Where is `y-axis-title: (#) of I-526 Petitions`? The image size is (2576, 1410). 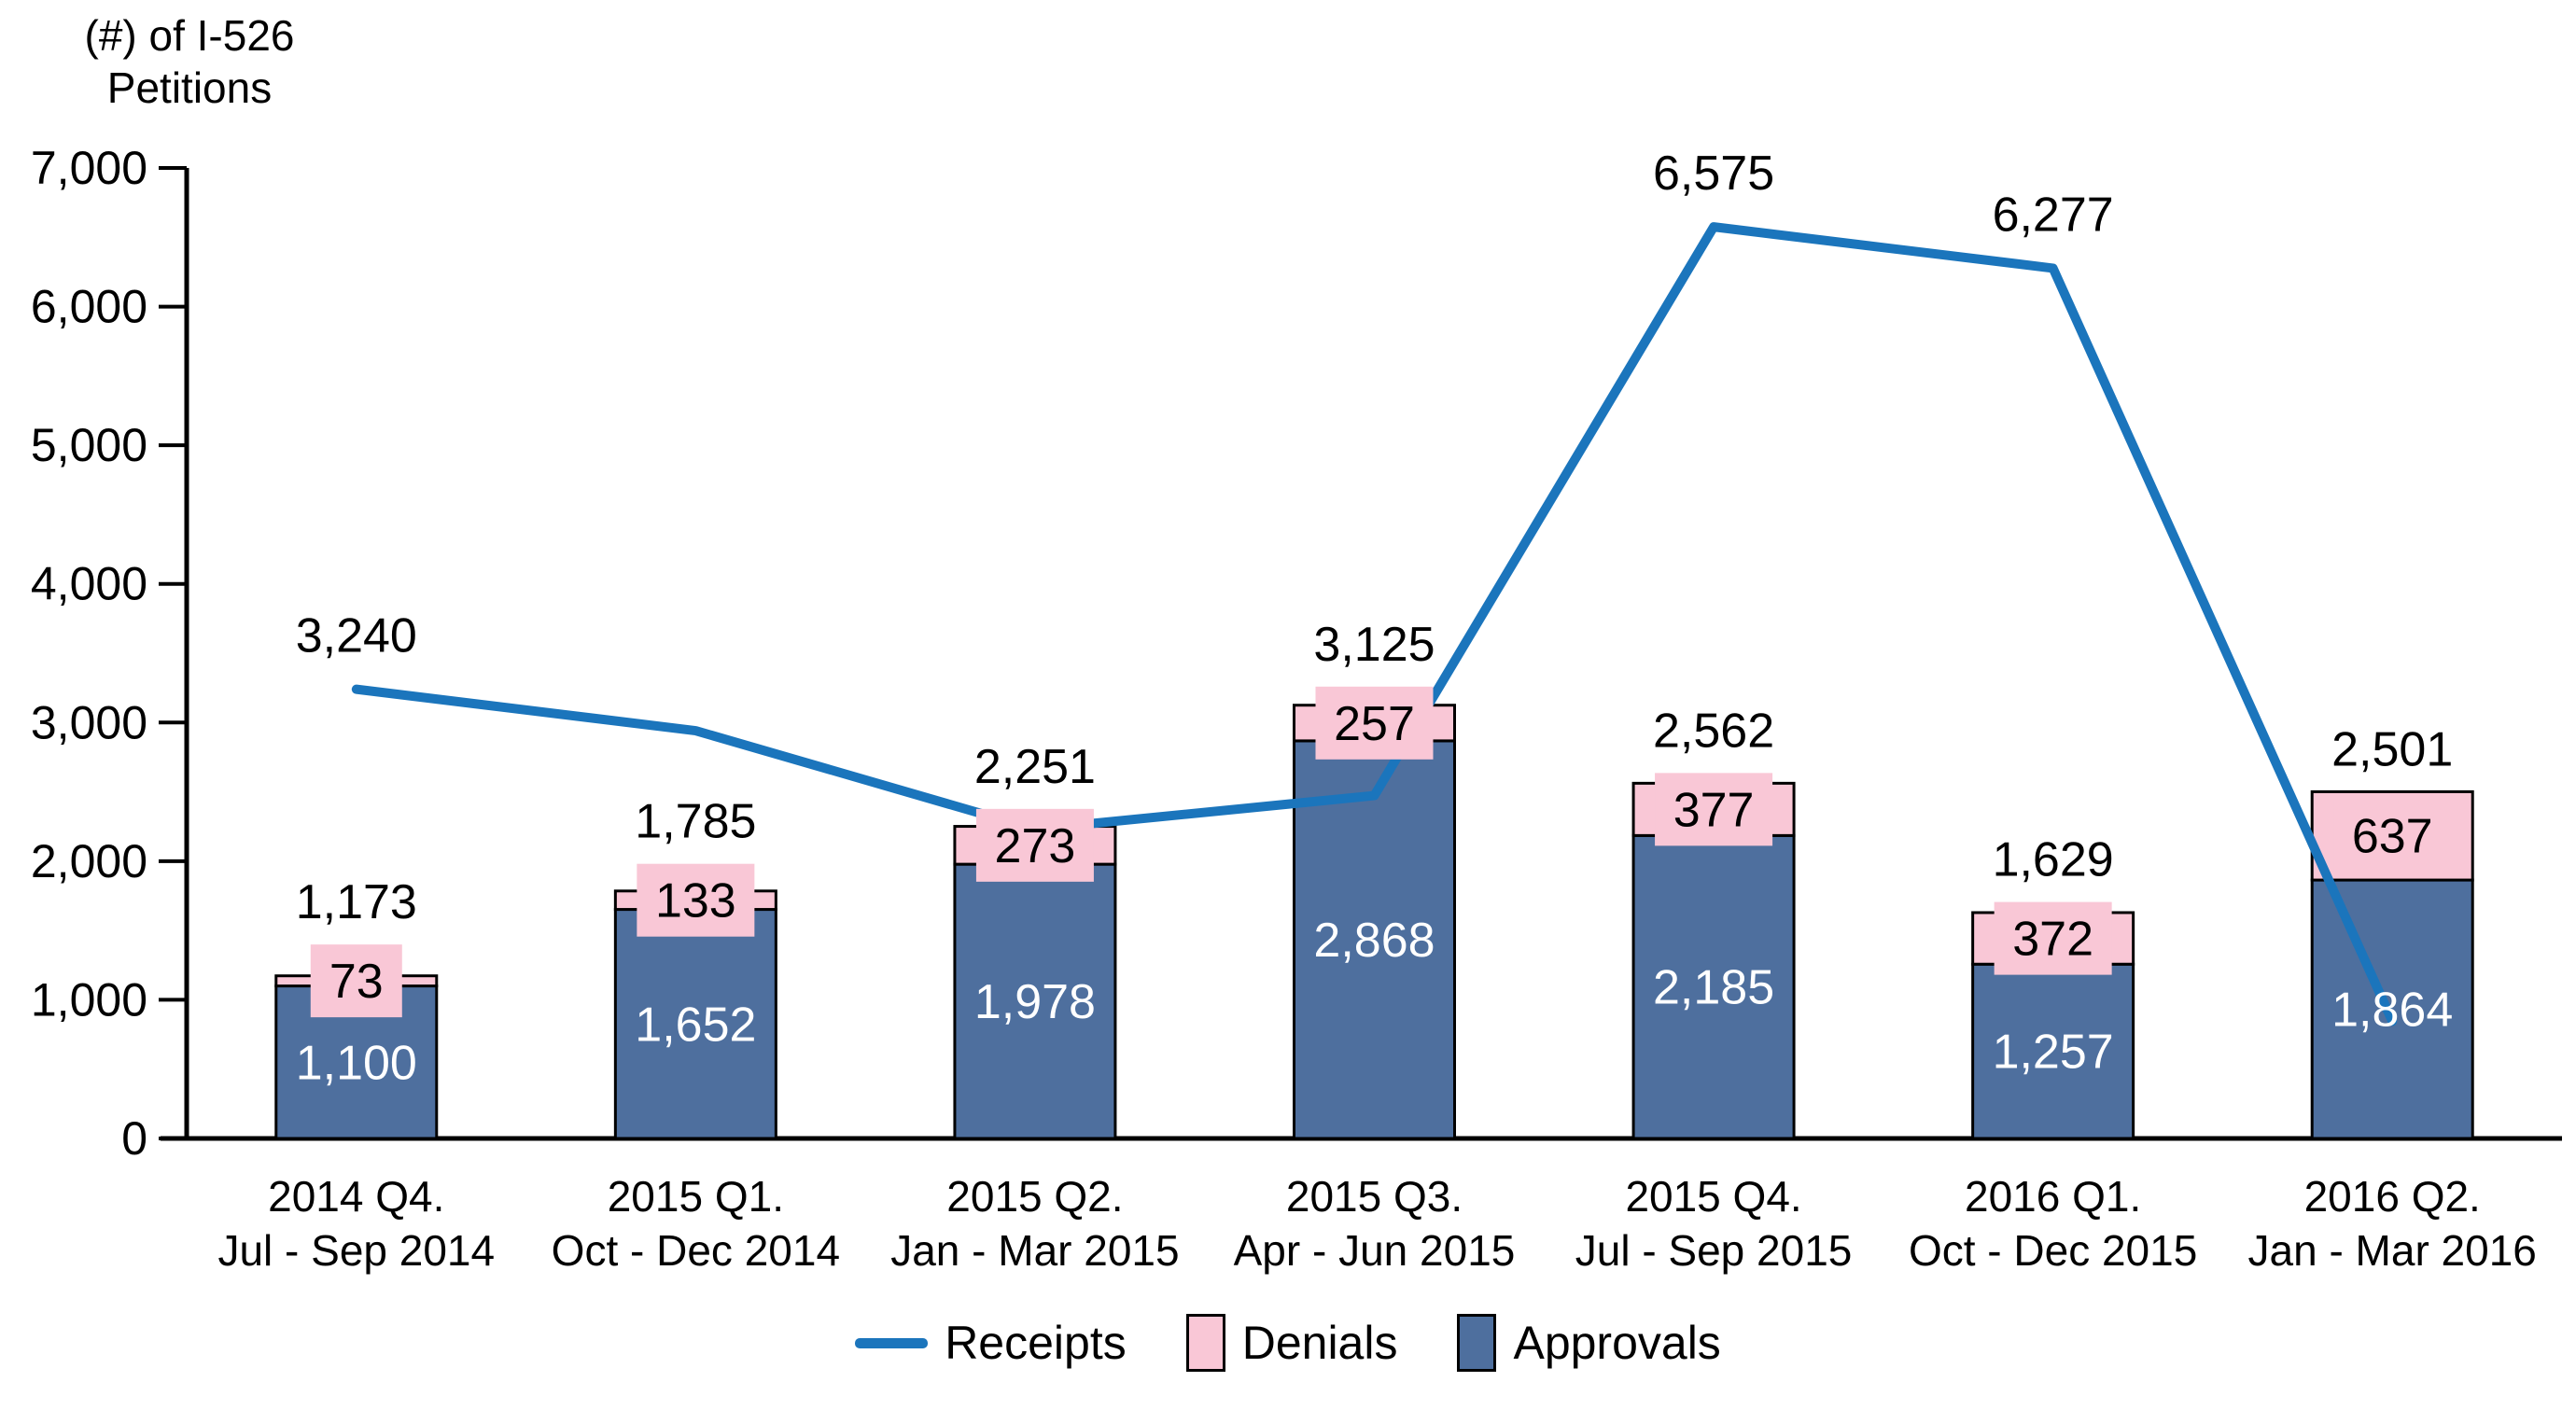 y-axis-title: (#) of I-526 Petitions is located at coordinates (189, 61).